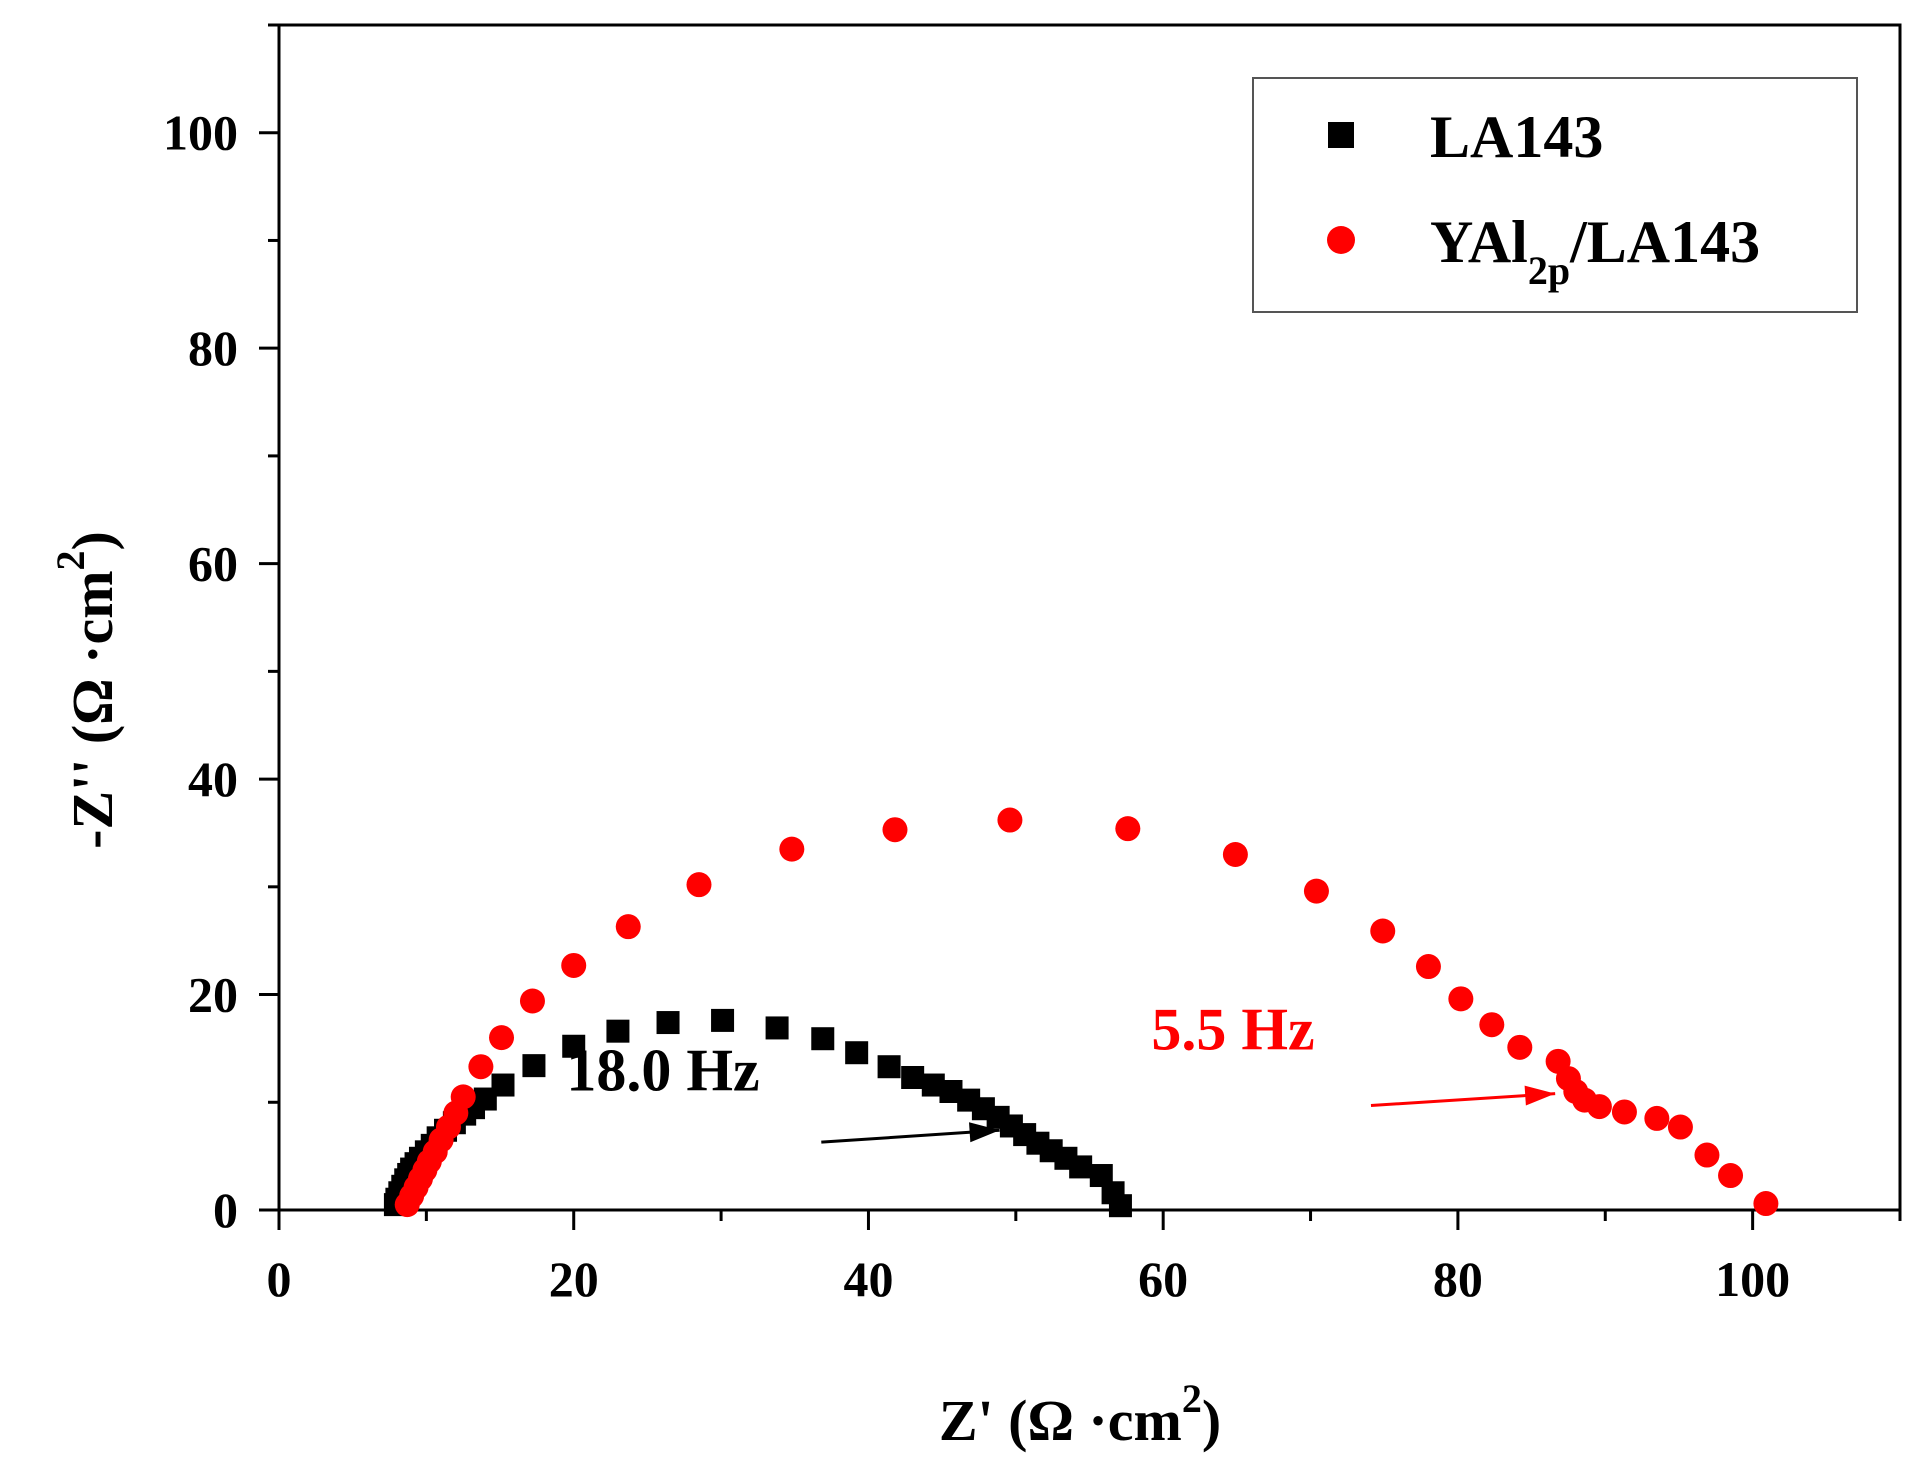 The width and height of the screenshot is (1923, 1481). What do you see at coordinates (1084, 1258) in the screenshot?
I see `x-axis: 0 20 40 60 80 100` at bounding box center [1084, 1258].